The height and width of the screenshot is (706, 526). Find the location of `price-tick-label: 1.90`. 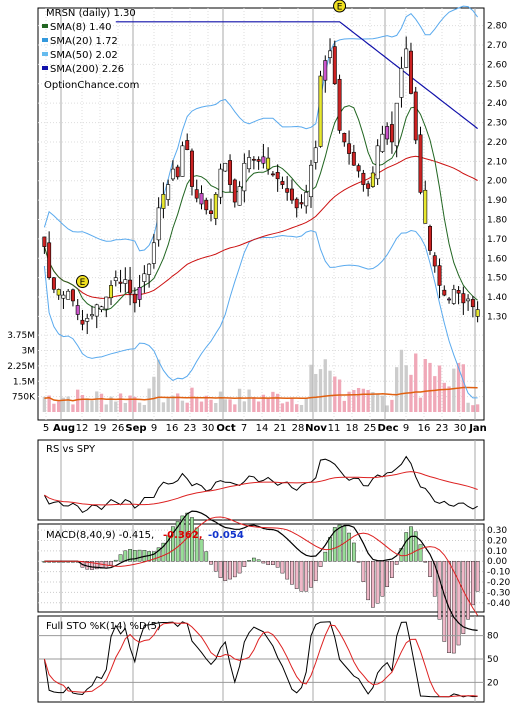

price-tick-label: 1.90 is located at coordinates (497, 201).